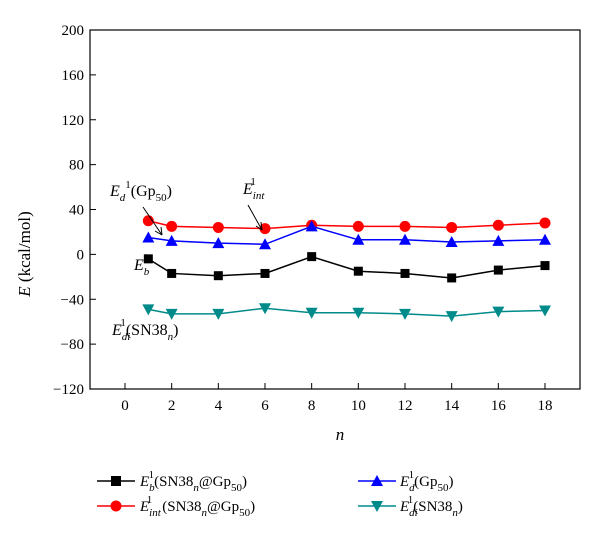  I want to click on annotation-eint: Eint1, so click(253, 203).